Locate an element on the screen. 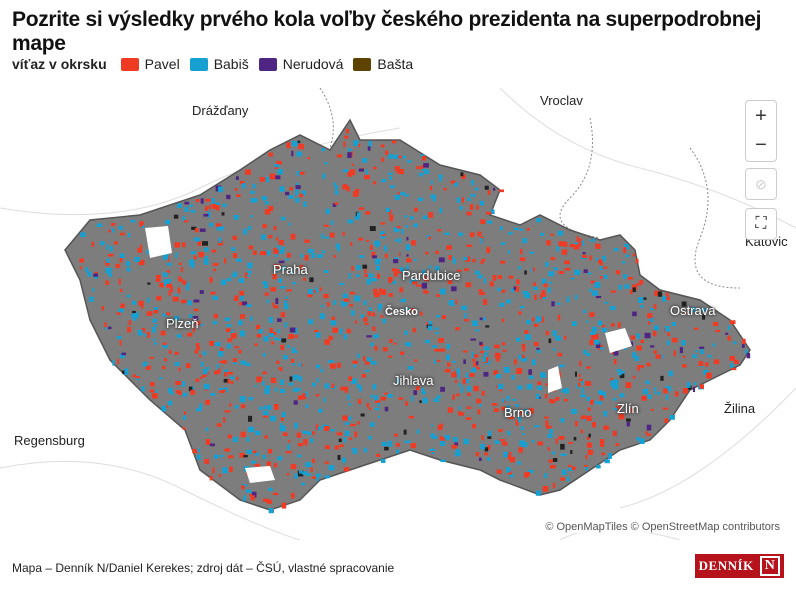  zoom-out-button: − is located at coordinates (761, 145).